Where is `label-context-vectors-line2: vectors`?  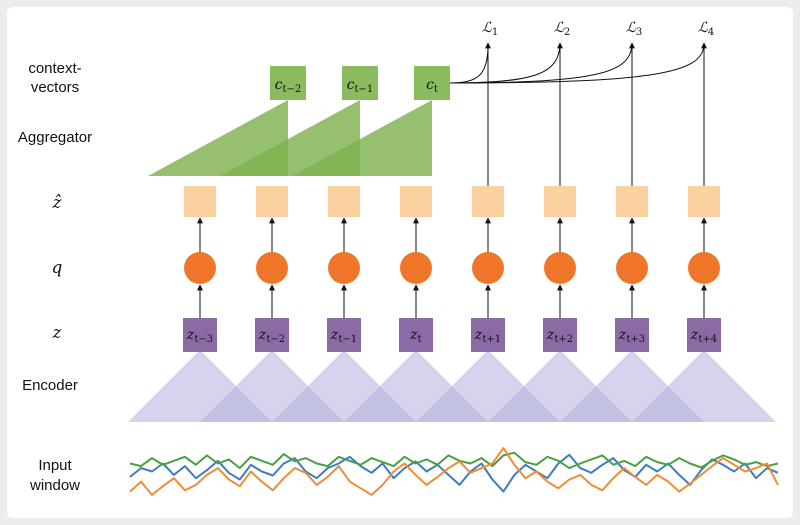
label-context-vectors-line2: vectors is located at coordinates (55, 87).